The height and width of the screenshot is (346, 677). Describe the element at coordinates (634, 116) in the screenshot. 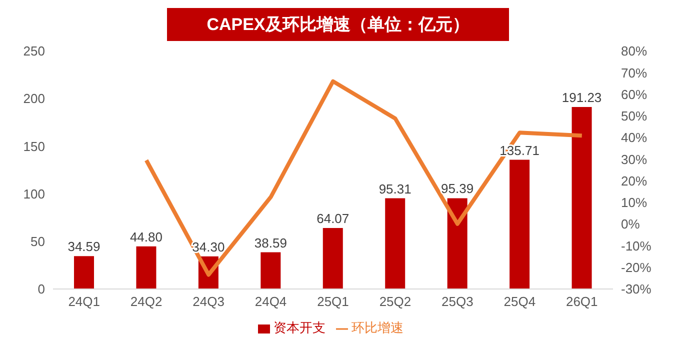

I see `y2-tick-label: 50%` at that location.